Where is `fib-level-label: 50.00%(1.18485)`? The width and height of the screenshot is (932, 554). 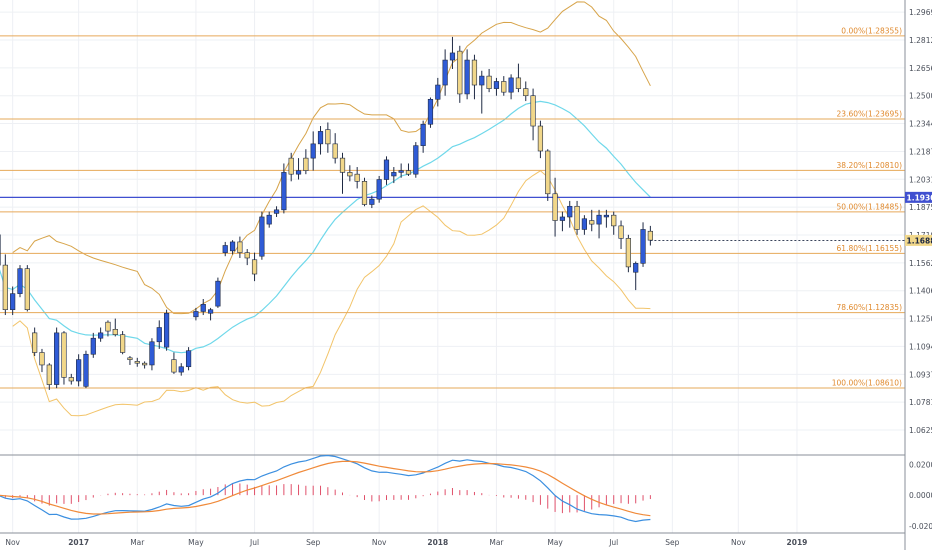 fib-level-label: 50.00%(1.18485) is located at coordinates (870, 206).